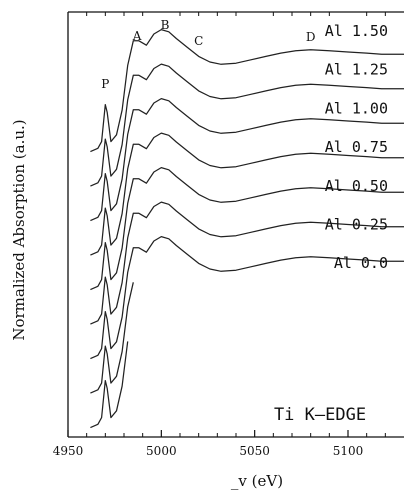 The height and width of the screenshot is (495, 415). I want to click on x-tick-label: 4950, so click(68, 451).